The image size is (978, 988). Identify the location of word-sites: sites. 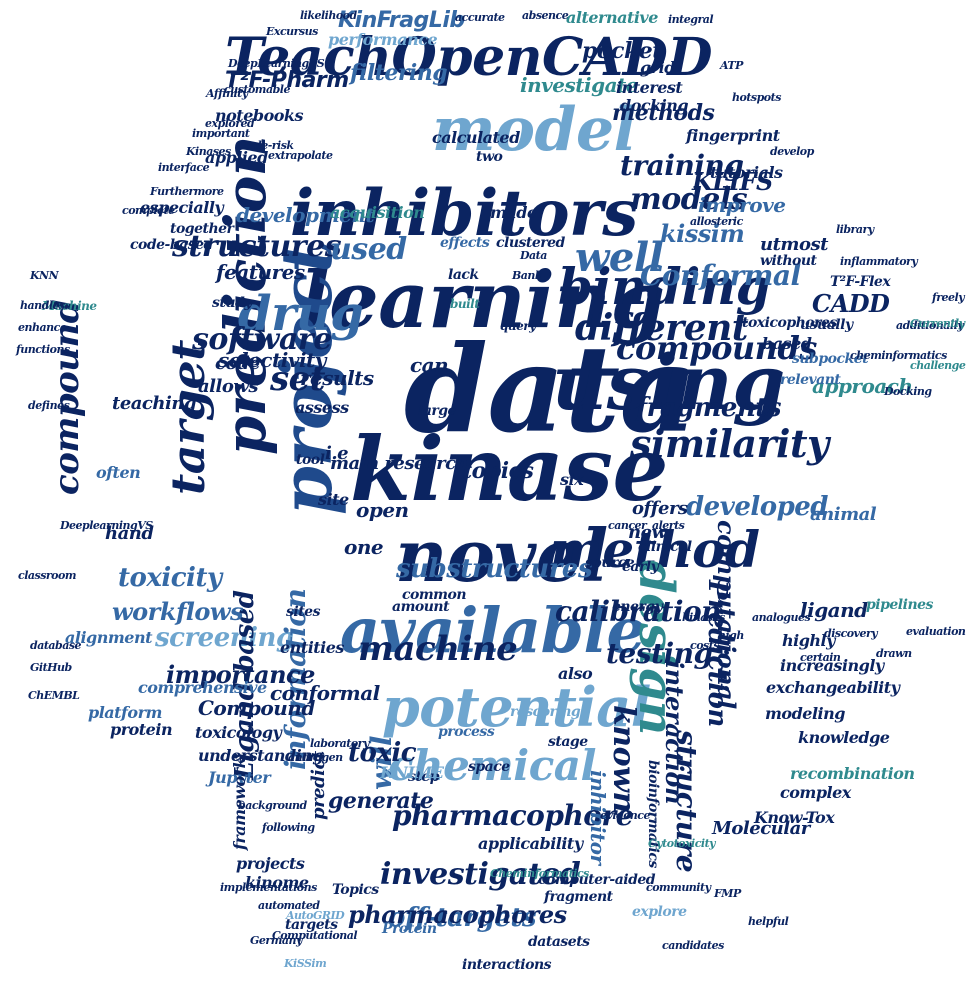
(303, 612).